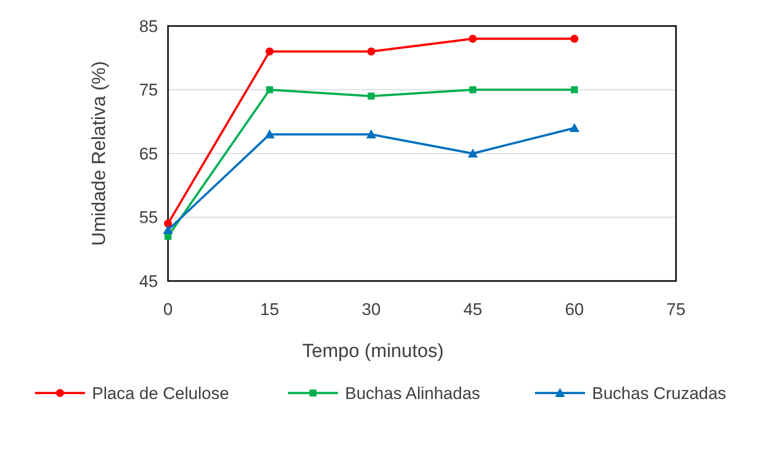  Describe the element at coordinates (99, 153) in the screenshot. I see `y-axis-title: Umidade Relativa (%)` at that location.